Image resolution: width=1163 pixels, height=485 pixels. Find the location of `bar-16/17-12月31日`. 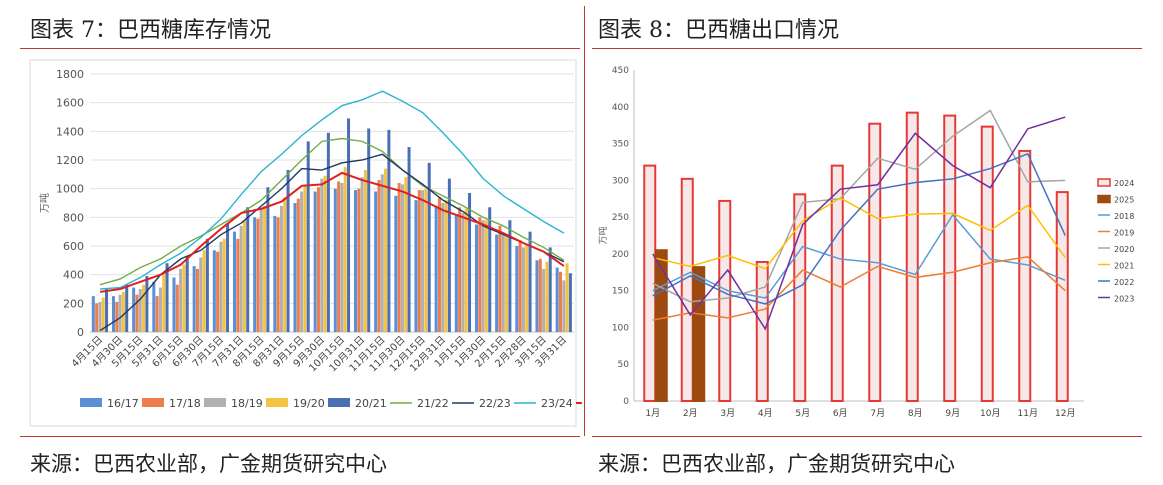

bar-16/17-12月31日 is located at coordinates (436, 268).